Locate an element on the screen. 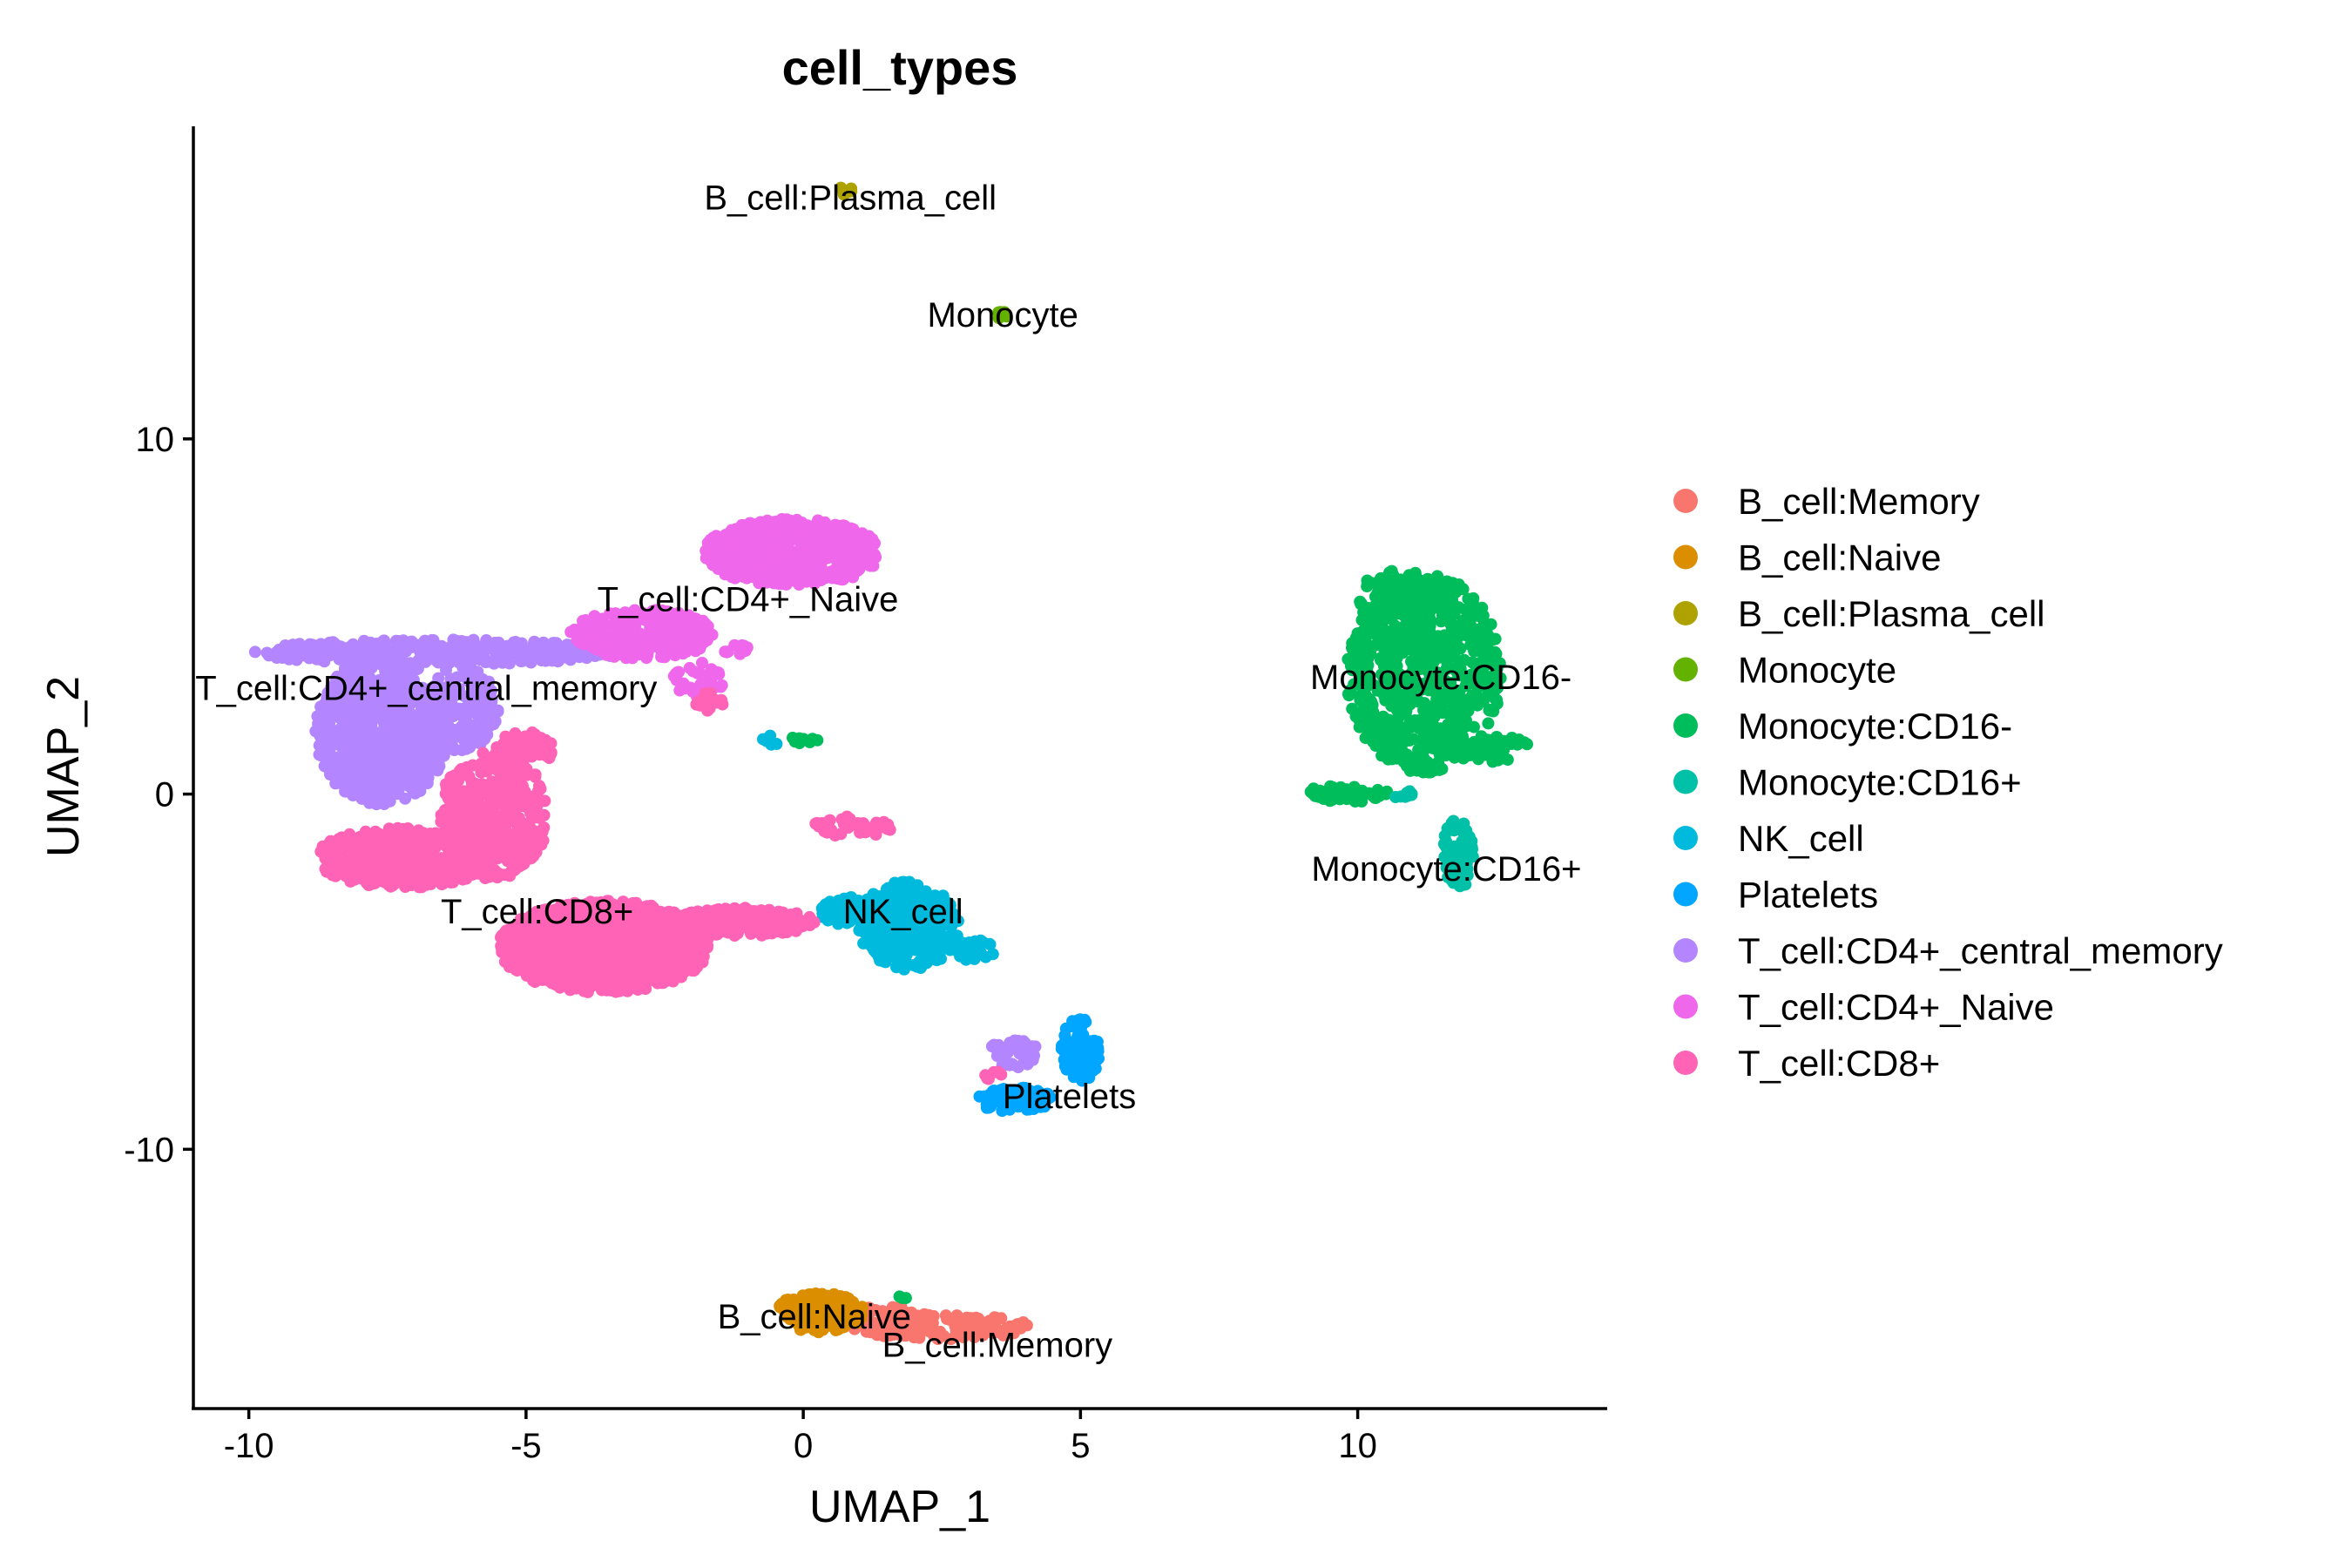 The height and width of the screenshot is (1568, 2352). series-5-points is located at coordinates (1434, 839).